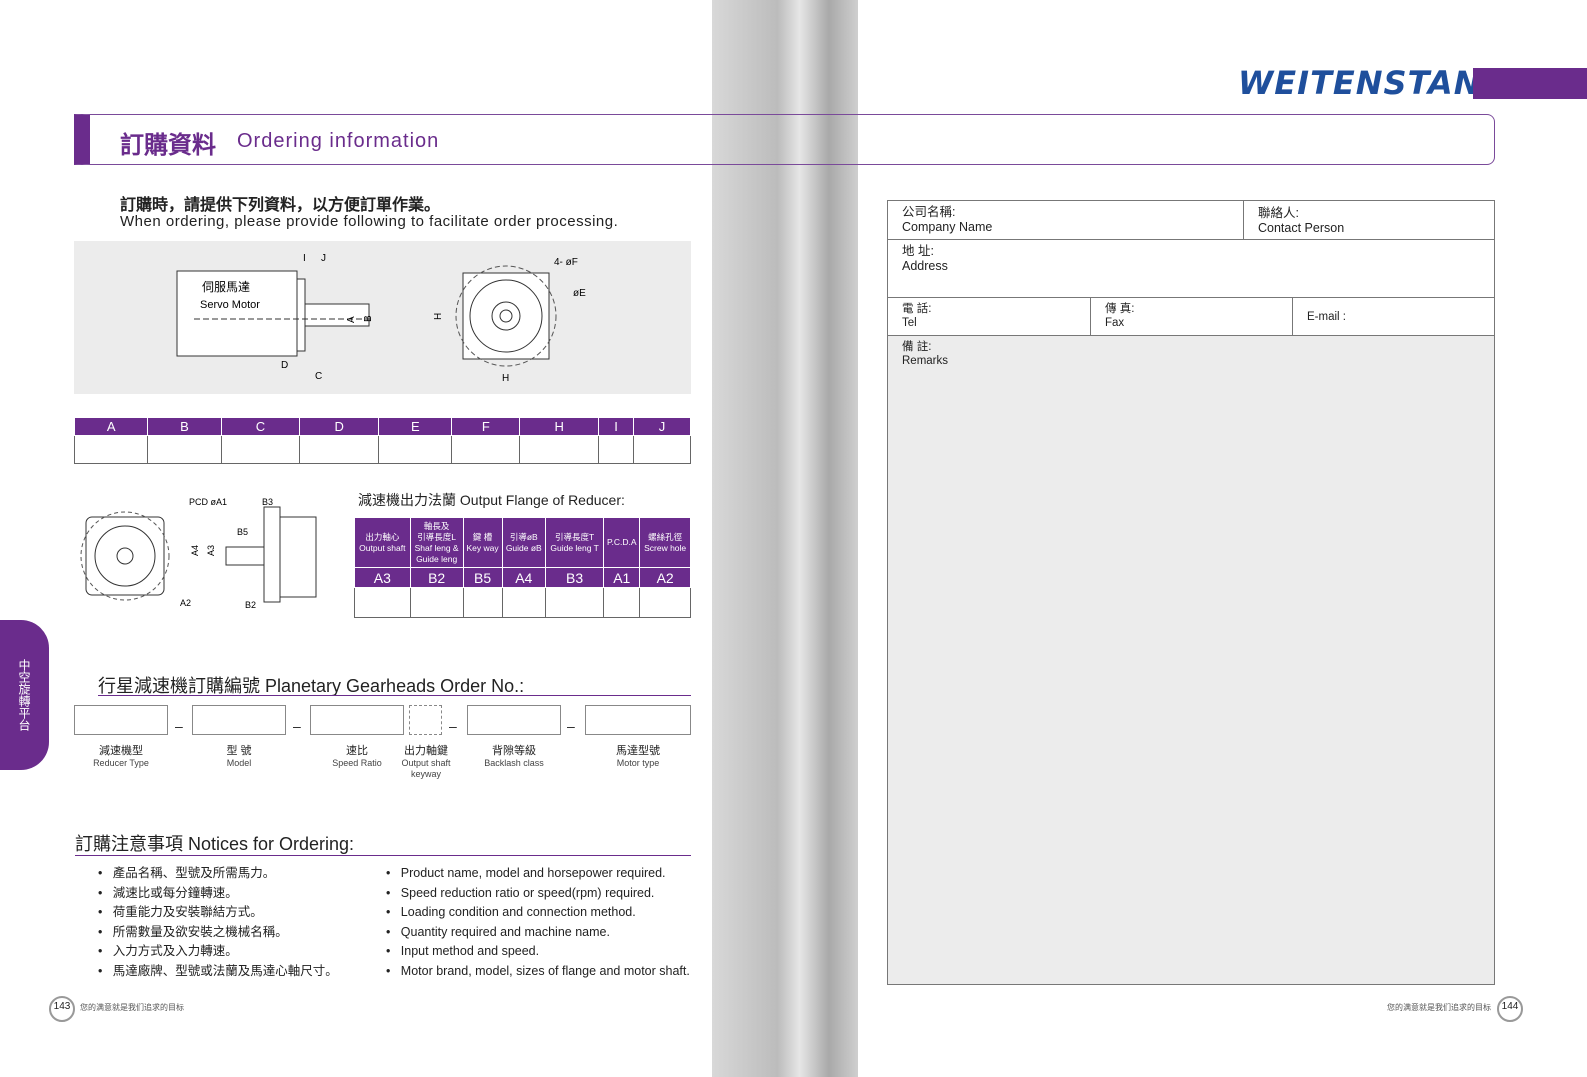 The width and height of the screenshot is (1587, 1077). I want to click on dim-input, so click(111, 449).